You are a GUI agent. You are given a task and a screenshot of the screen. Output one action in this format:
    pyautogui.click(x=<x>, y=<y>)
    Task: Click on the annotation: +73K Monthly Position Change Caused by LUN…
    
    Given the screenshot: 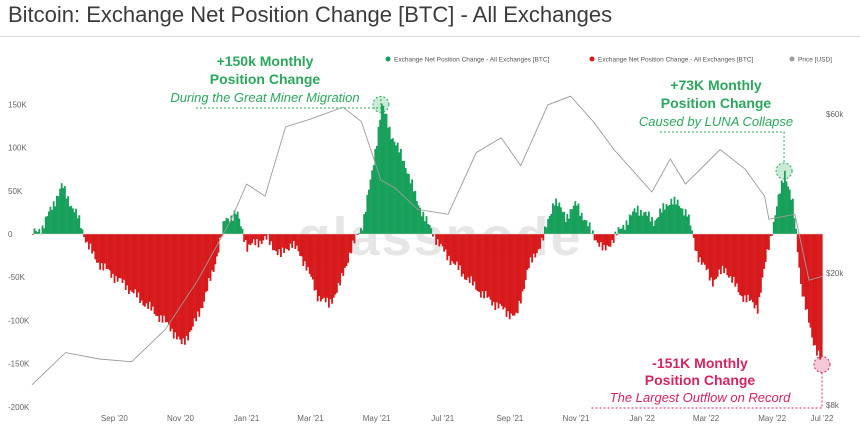 What is the action you would take?
    pyautogui.click(x=716, y=128)
    